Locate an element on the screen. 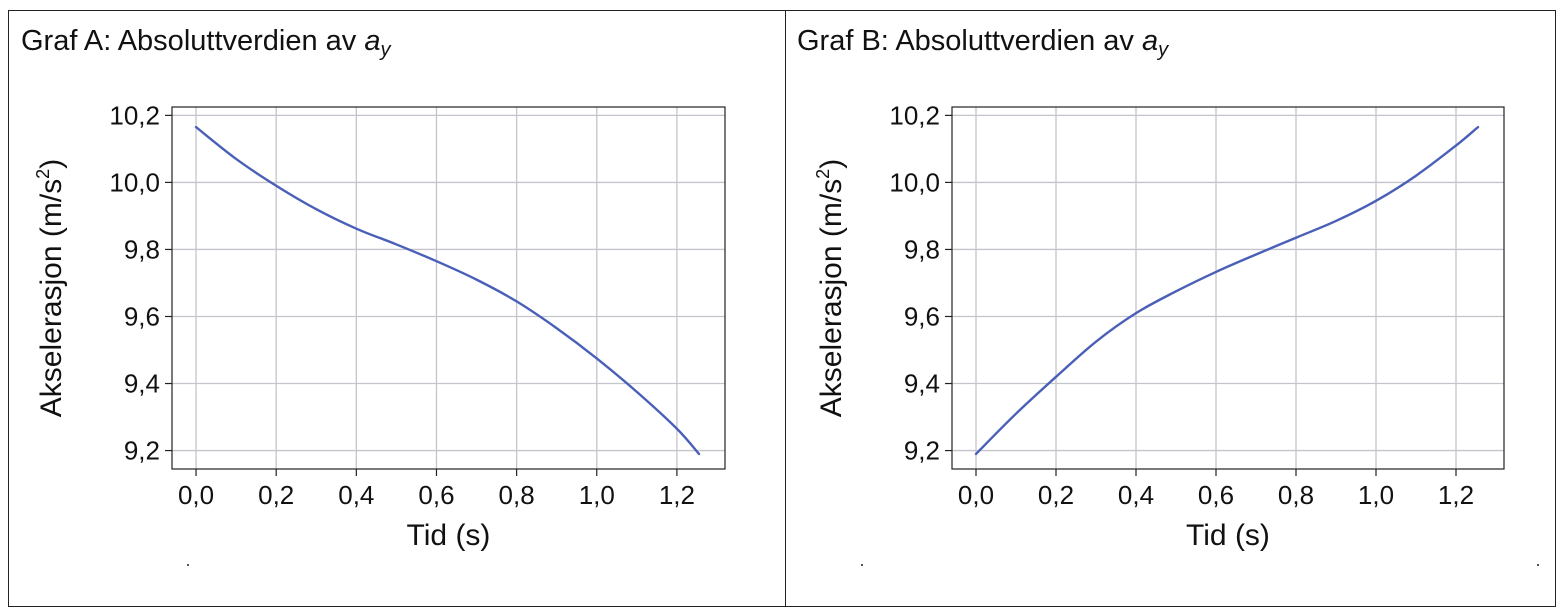  chart-title-b: Graf B: Absoluttverdien av ay is located at coordinates (983, 43).